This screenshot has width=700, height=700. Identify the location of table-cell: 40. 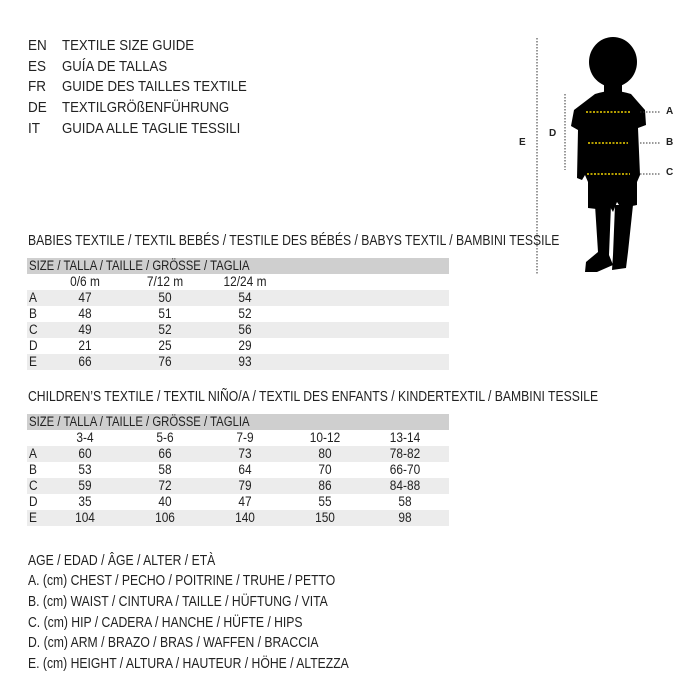
(165, 501).